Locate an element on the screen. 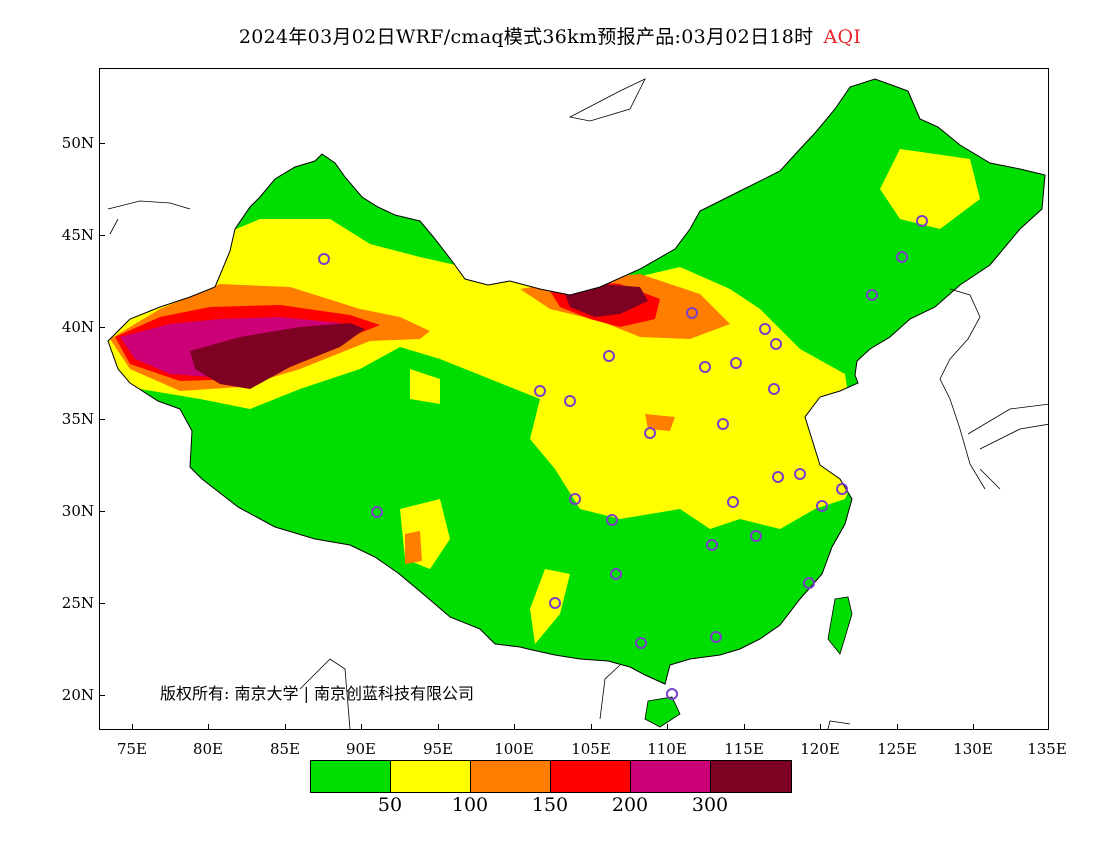  region-hazardous-tarim is located at coordinates (277, 356).